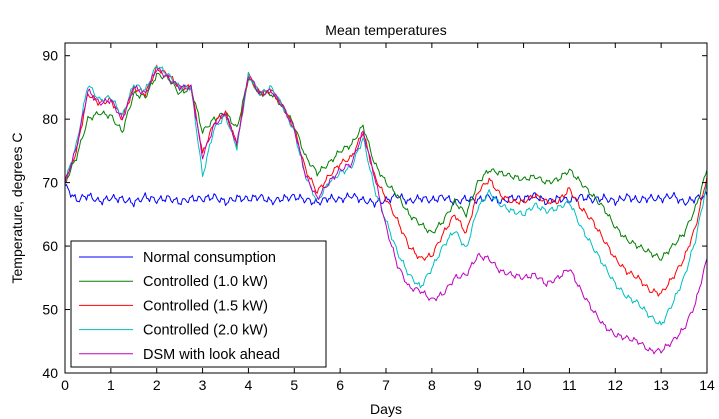 This screenshot has height=419, width=719. I want to click on legend-label: Normal consumption, so click(209, 258).